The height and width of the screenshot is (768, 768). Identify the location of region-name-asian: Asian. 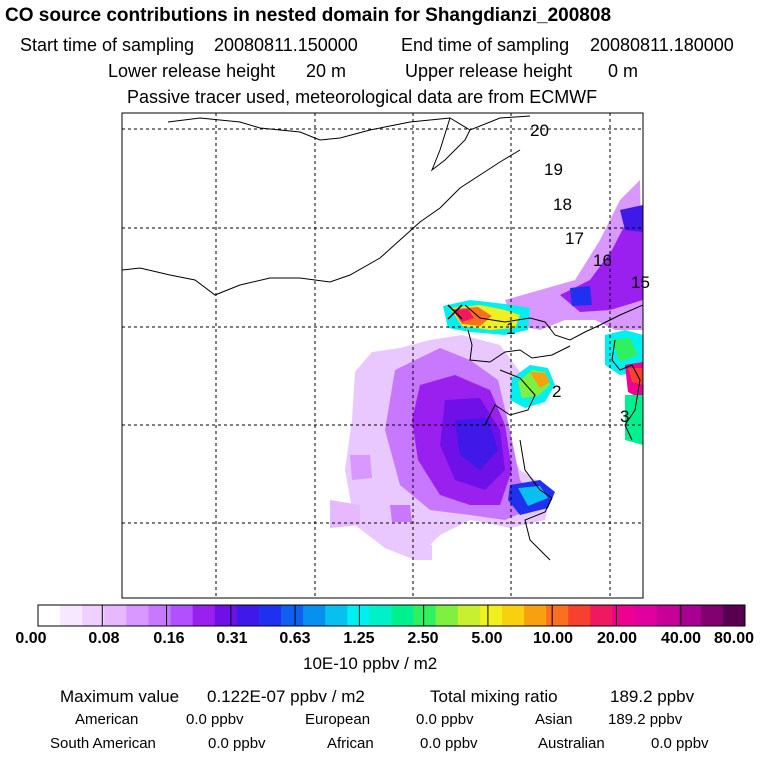
(554, 719).